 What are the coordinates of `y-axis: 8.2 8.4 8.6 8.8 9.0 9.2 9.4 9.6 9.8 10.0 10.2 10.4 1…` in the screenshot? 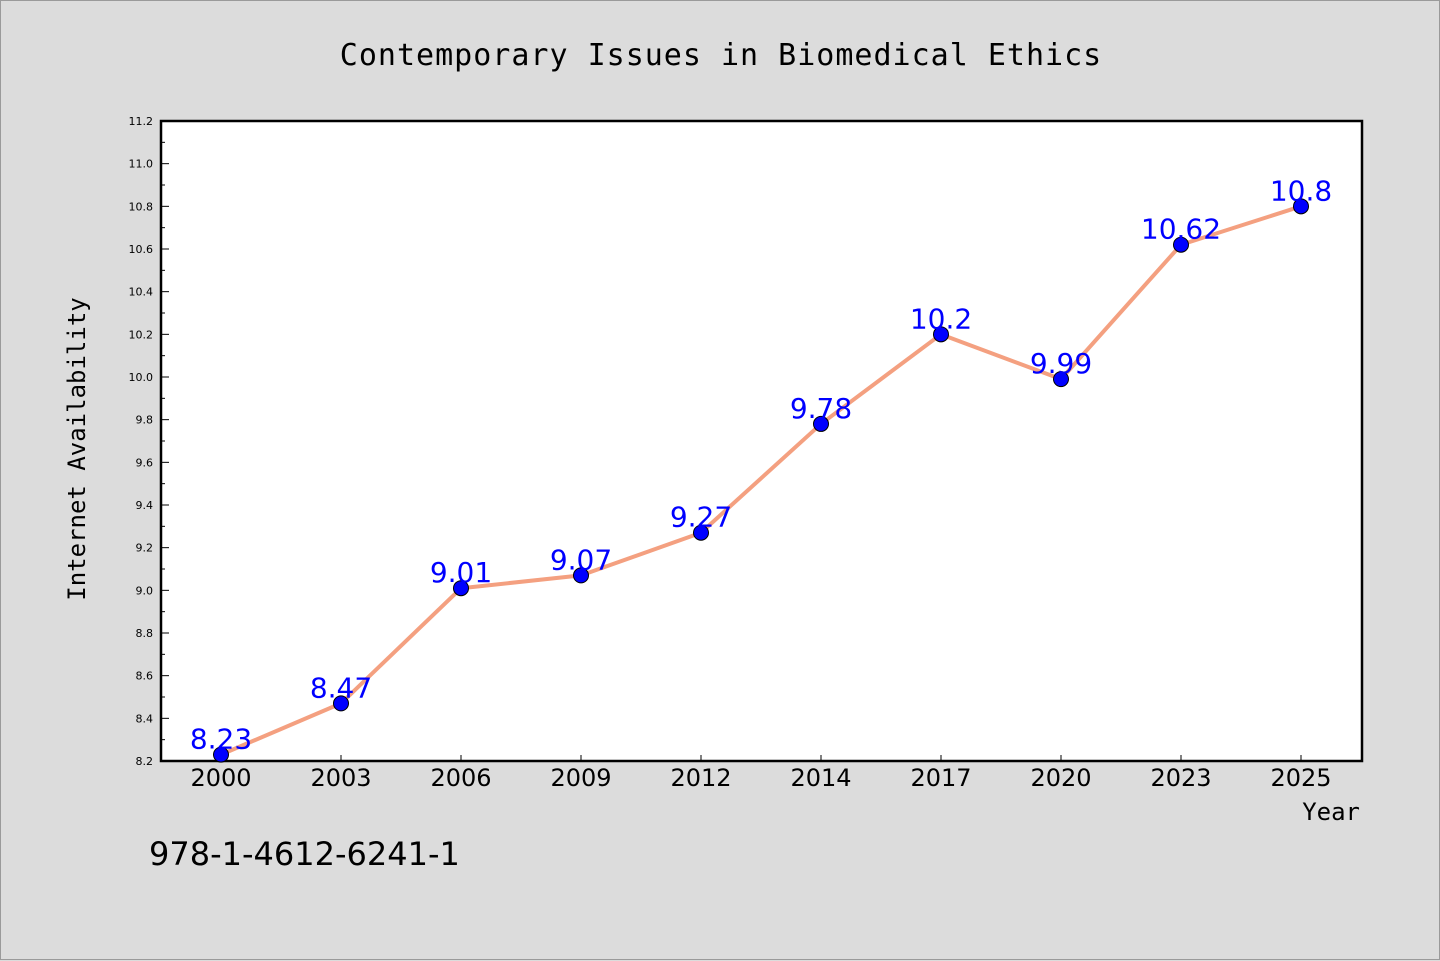 It's located at (149, 441).